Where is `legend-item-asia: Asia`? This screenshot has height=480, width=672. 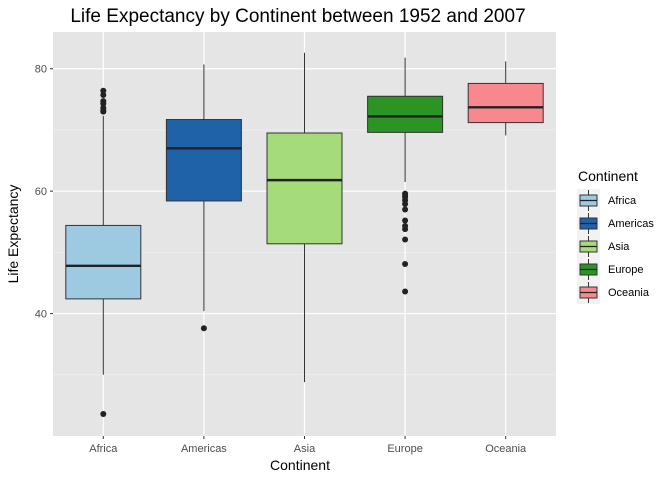 legend-item-asia: Asia is located at coordinates (603, 246).